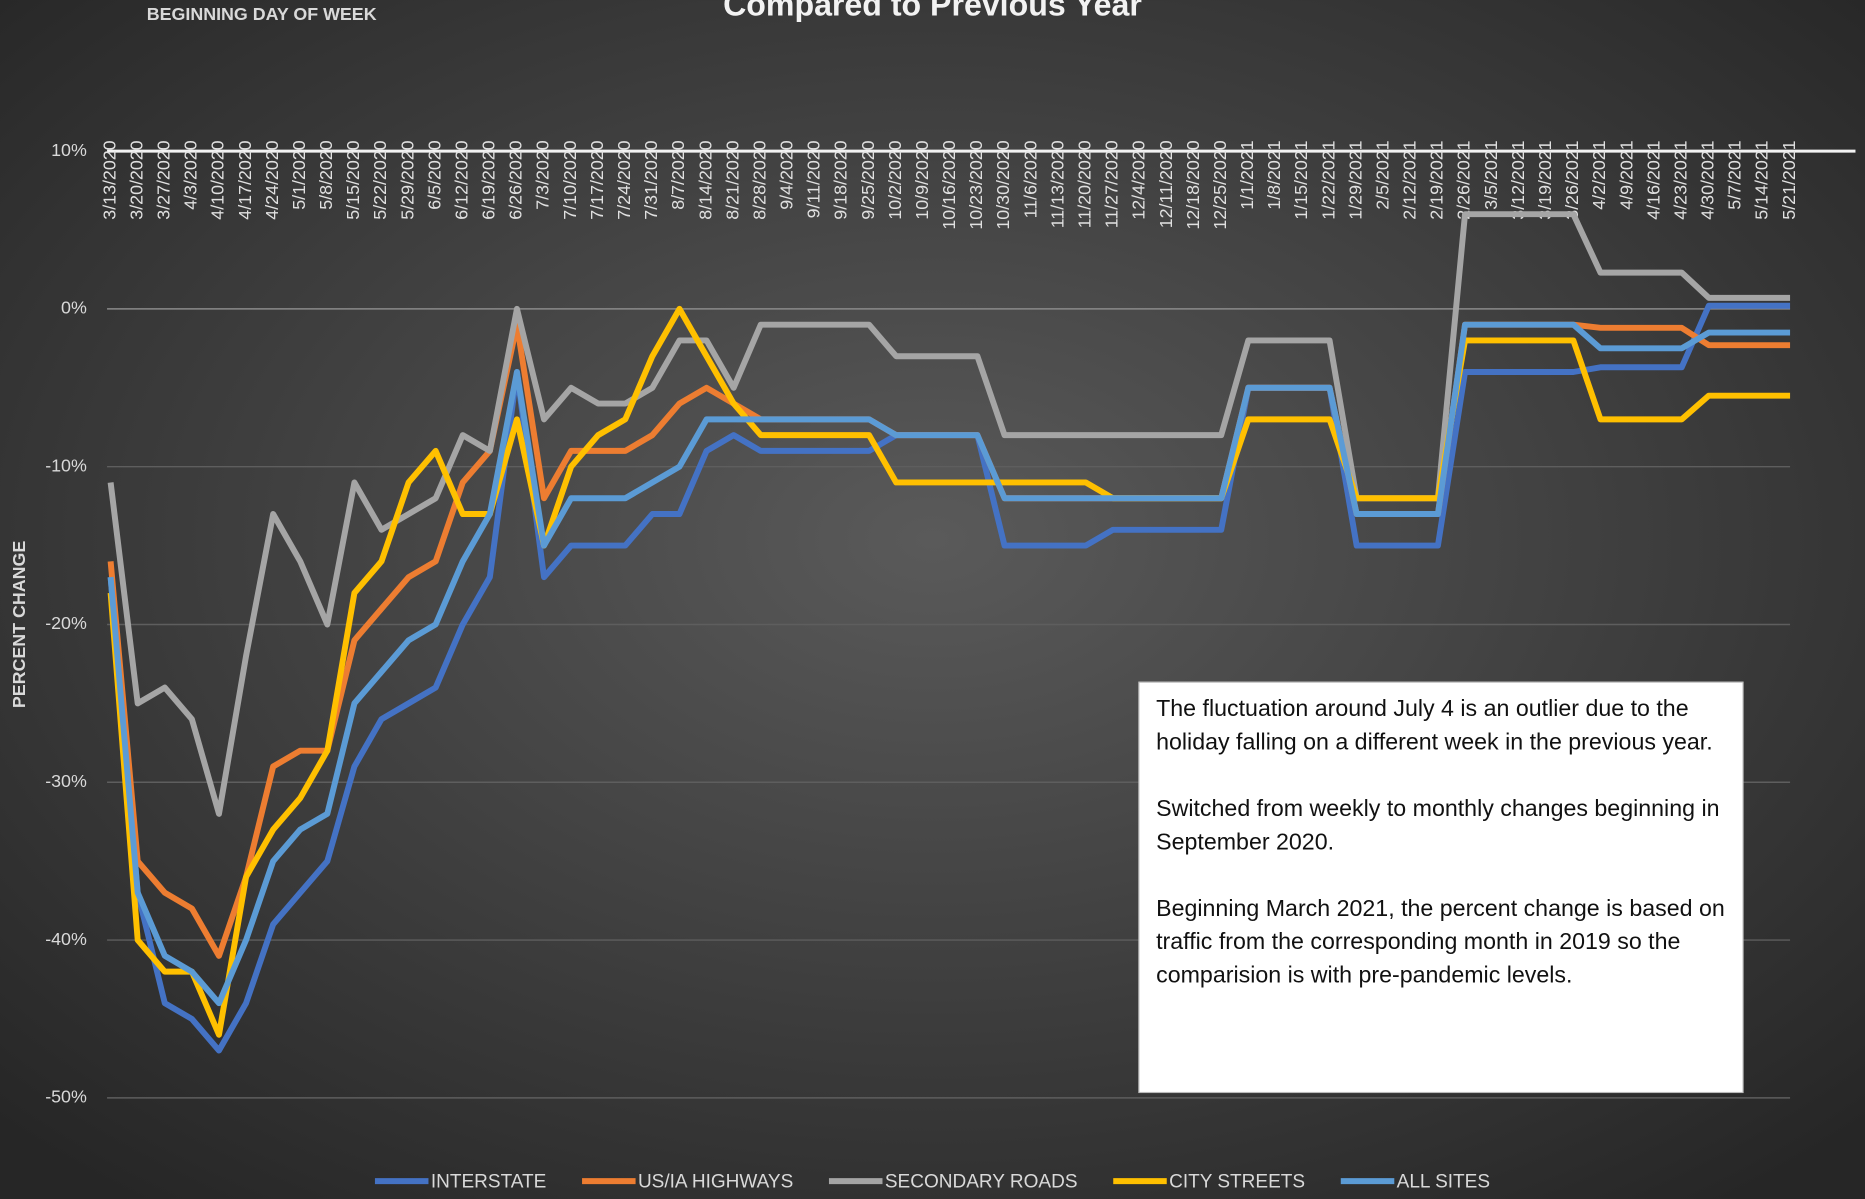 This screenshot has height=1199, width=1865. What do you see at coordinates (543, 174) in the screenshot?
I see `x-tick-label: 7/3/2020` at bounding box center [543, 174].